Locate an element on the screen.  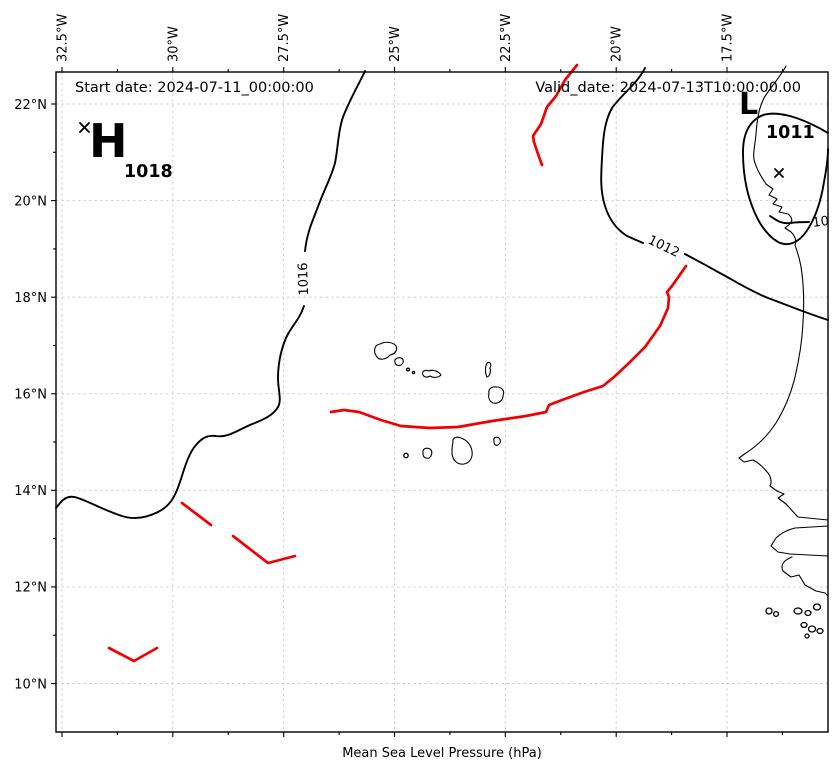
lat-tick-label: 22°N is located at coordinates (30, 105).